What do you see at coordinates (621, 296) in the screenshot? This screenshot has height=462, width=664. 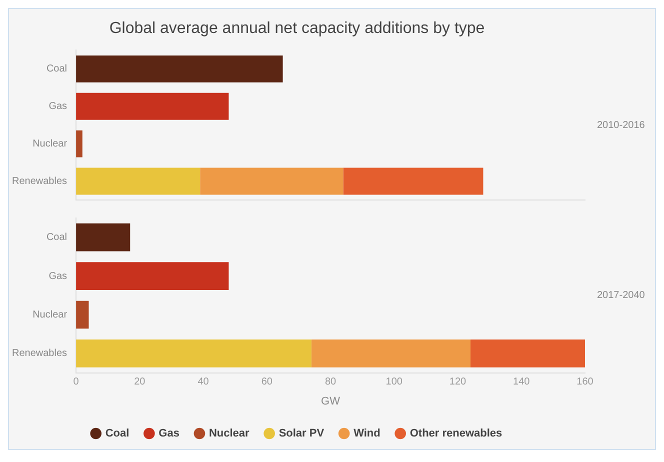 I see `text: 2017-2040` at bounding box center [621, 296].